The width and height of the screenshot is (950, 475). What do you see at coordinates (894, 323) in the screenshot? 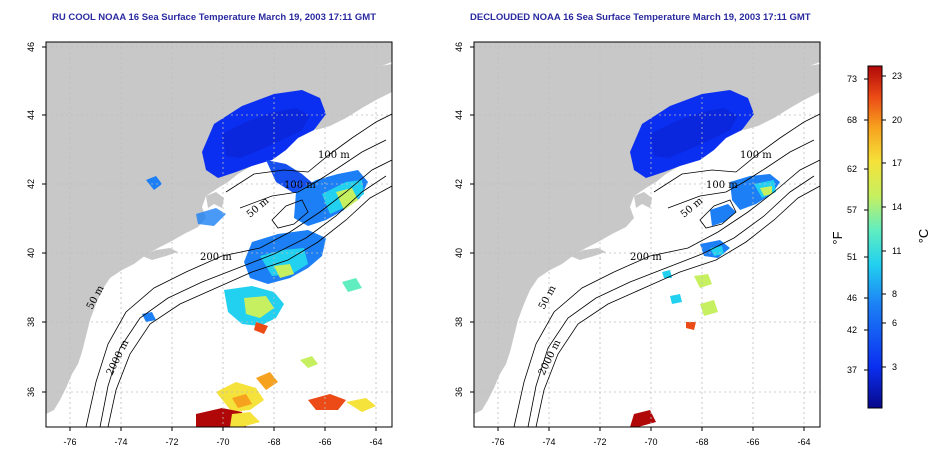
I see `celsius-tick: 6` at bounding box center [894, 323].